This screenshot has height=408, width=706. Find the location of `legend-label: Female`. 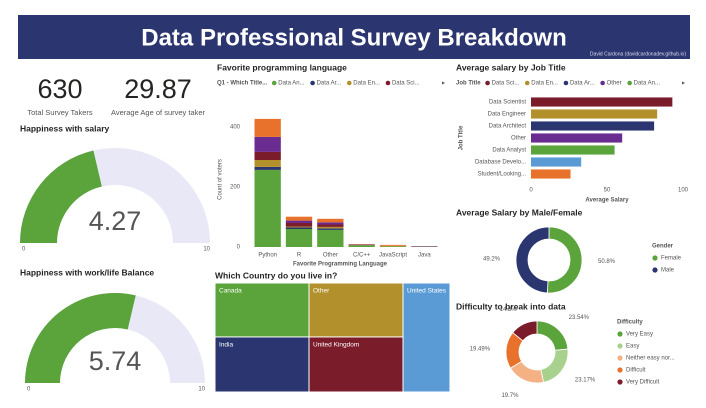

legend-label: Female is located at coordinates (671, 259).